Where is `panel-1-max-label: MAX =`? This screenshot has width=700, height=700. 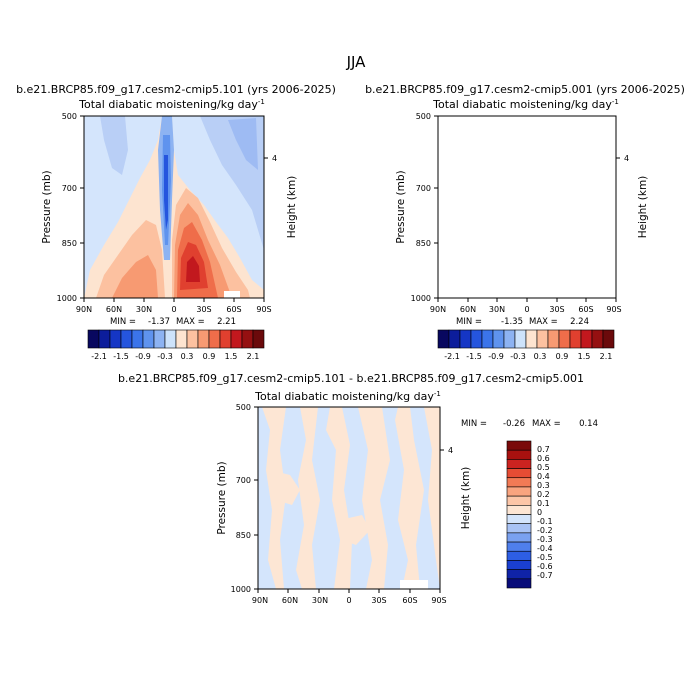 panel-1-max-label: MAX = is located at coordinates (190, 322).